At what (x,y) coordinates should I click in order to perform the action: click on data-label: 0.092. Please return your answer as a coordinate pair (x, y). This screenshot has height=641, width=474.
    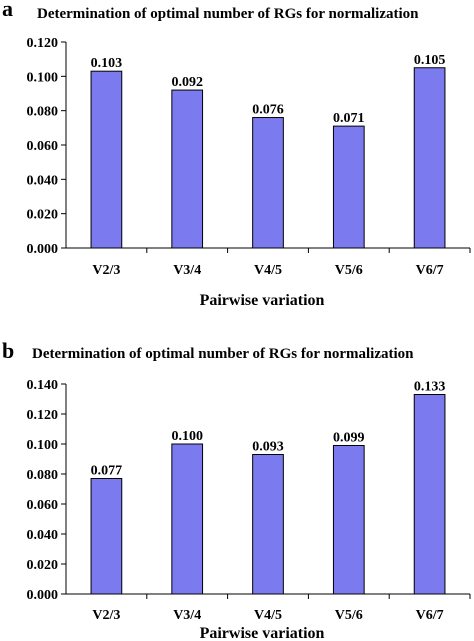
    Looking at the image, I should click on (187, 82).